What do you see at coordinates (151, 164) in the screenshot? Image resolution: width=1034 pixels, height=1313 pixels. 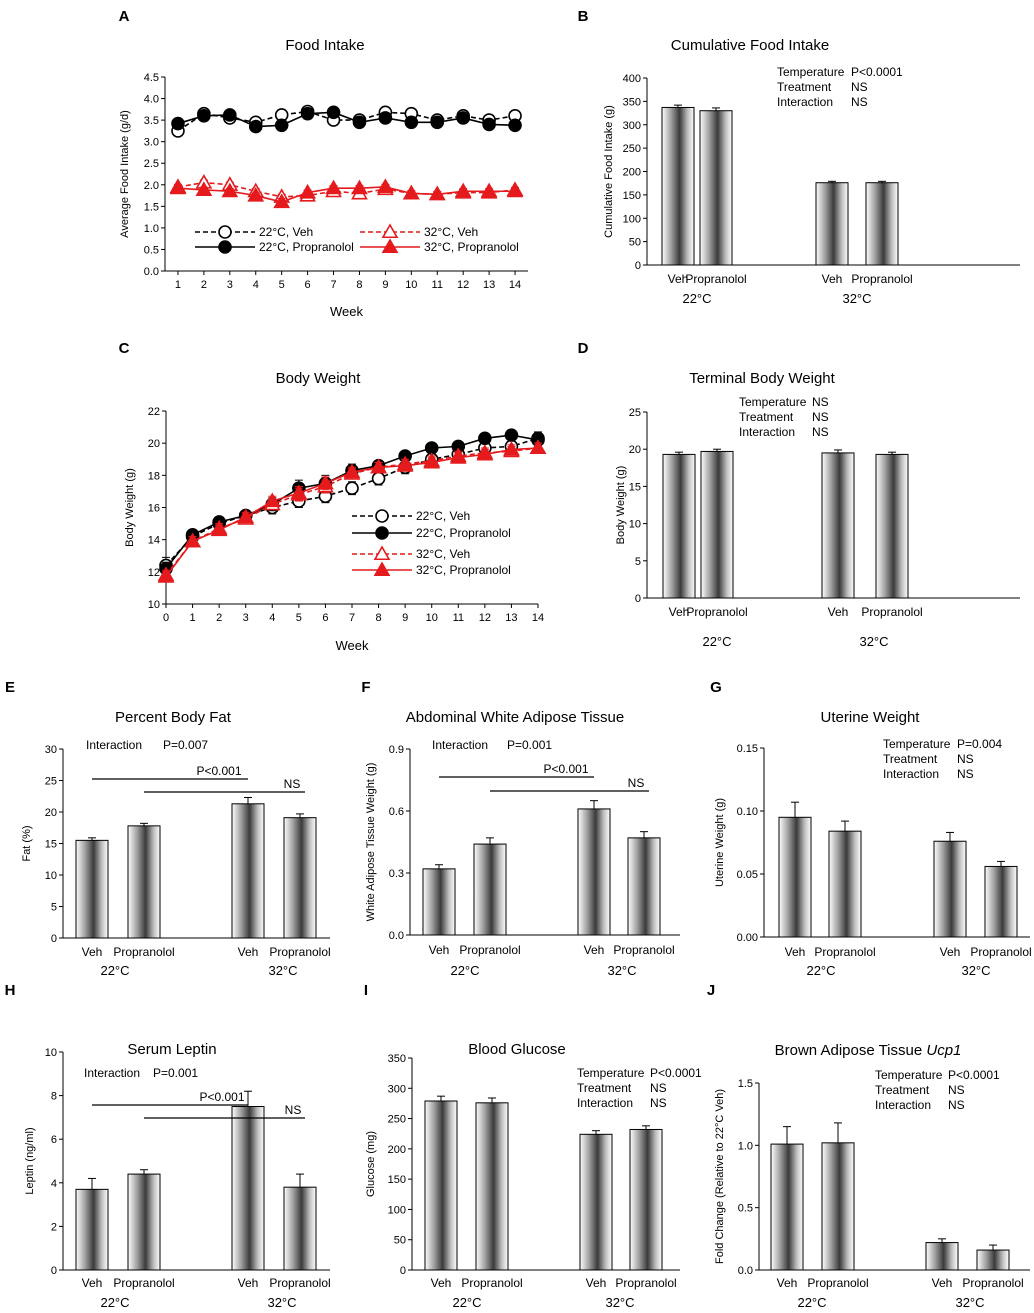 I see `y-tick-label: 2.5` at bounding box center [151, 164].